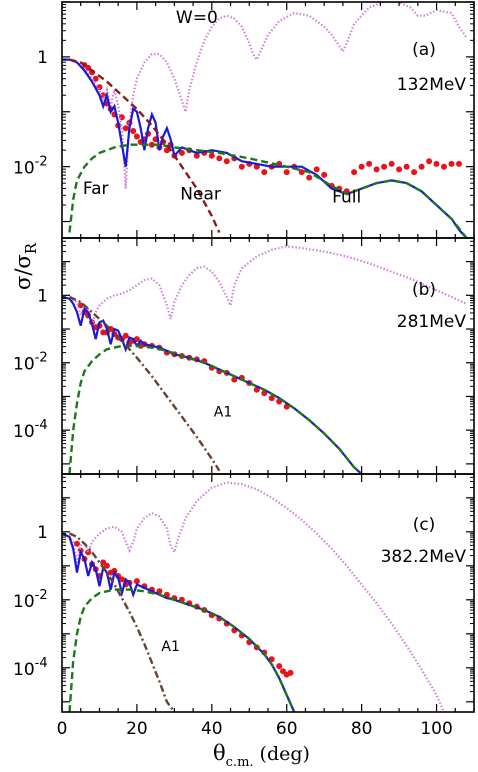  I want to click on panel-label: (a), so click(424, 50).